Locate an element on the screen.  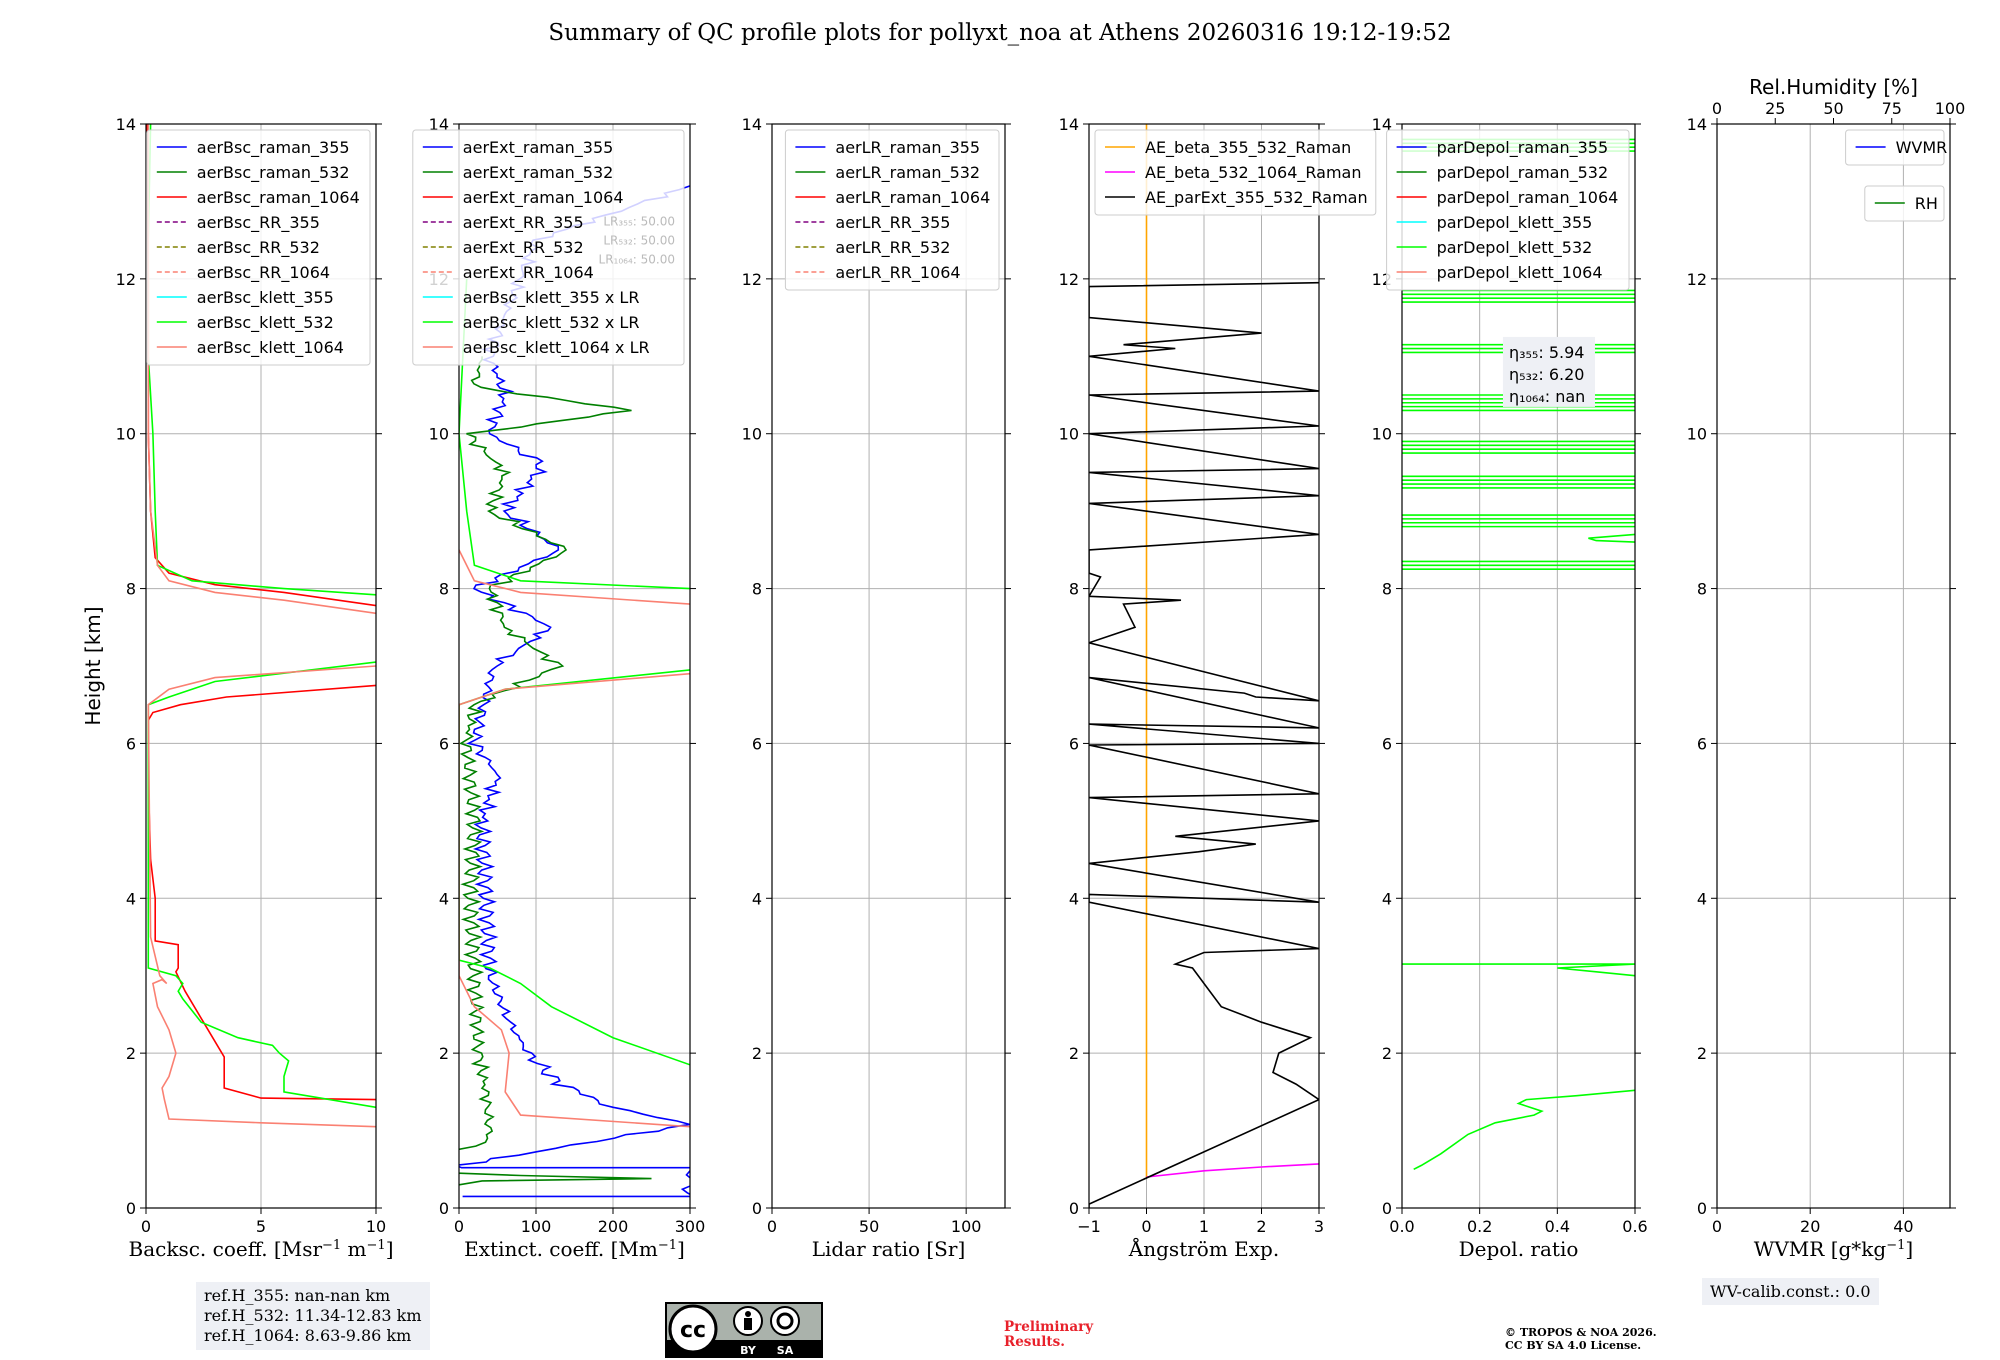
legend-label: aerLR_raman_1064 is located at coordinates (912, 198).